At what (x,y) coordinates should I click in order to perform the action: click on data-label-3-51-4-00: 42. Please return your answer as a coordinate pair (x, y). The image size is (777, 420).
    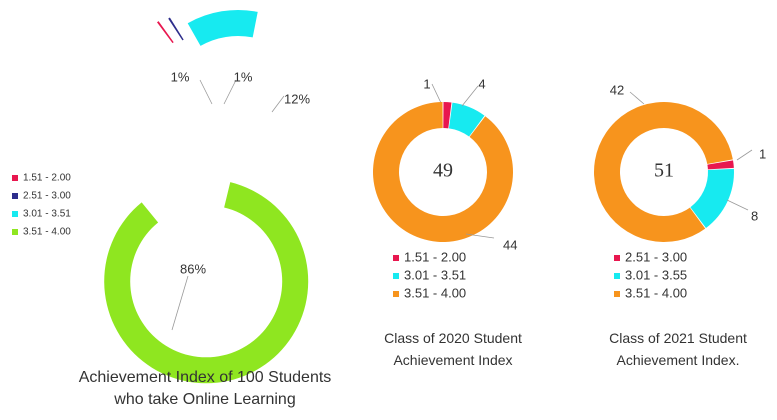
    Looking at the image, I should click on (617, 89).